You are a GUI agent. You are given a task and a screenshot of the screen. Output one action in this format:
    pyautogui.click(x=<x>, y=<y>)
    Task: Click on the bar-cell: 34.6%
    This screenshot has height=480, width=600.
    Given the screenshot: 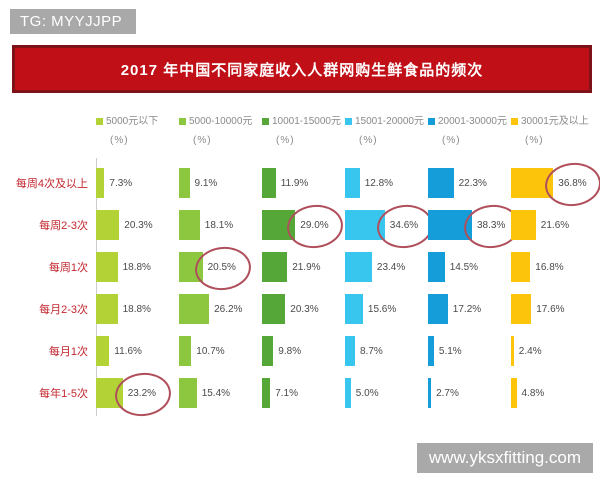 What is the action you would take?
    pyautogui.click(x=390, y=226)
    